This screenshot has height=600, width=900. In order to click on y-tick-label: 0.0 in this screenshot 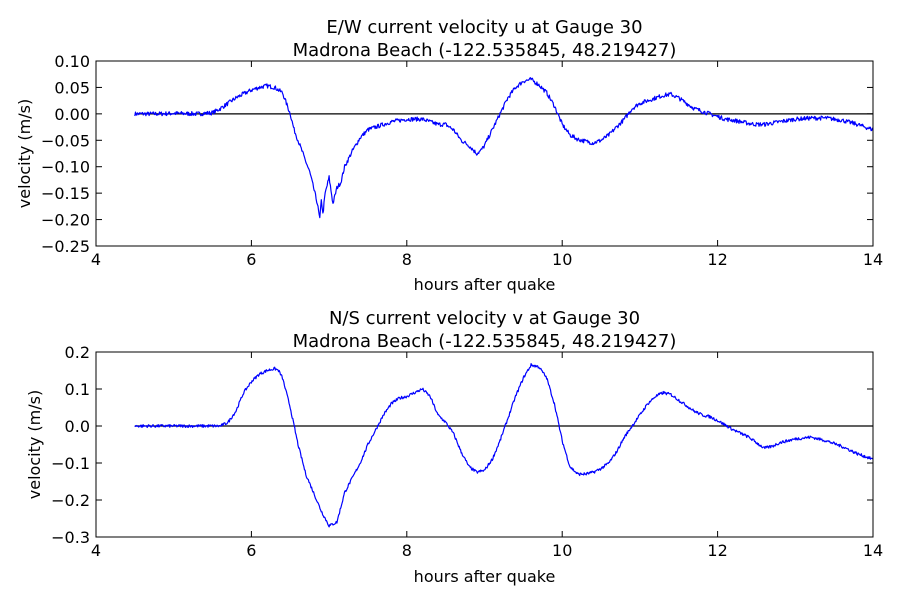, I will do `click(77, 426)`.